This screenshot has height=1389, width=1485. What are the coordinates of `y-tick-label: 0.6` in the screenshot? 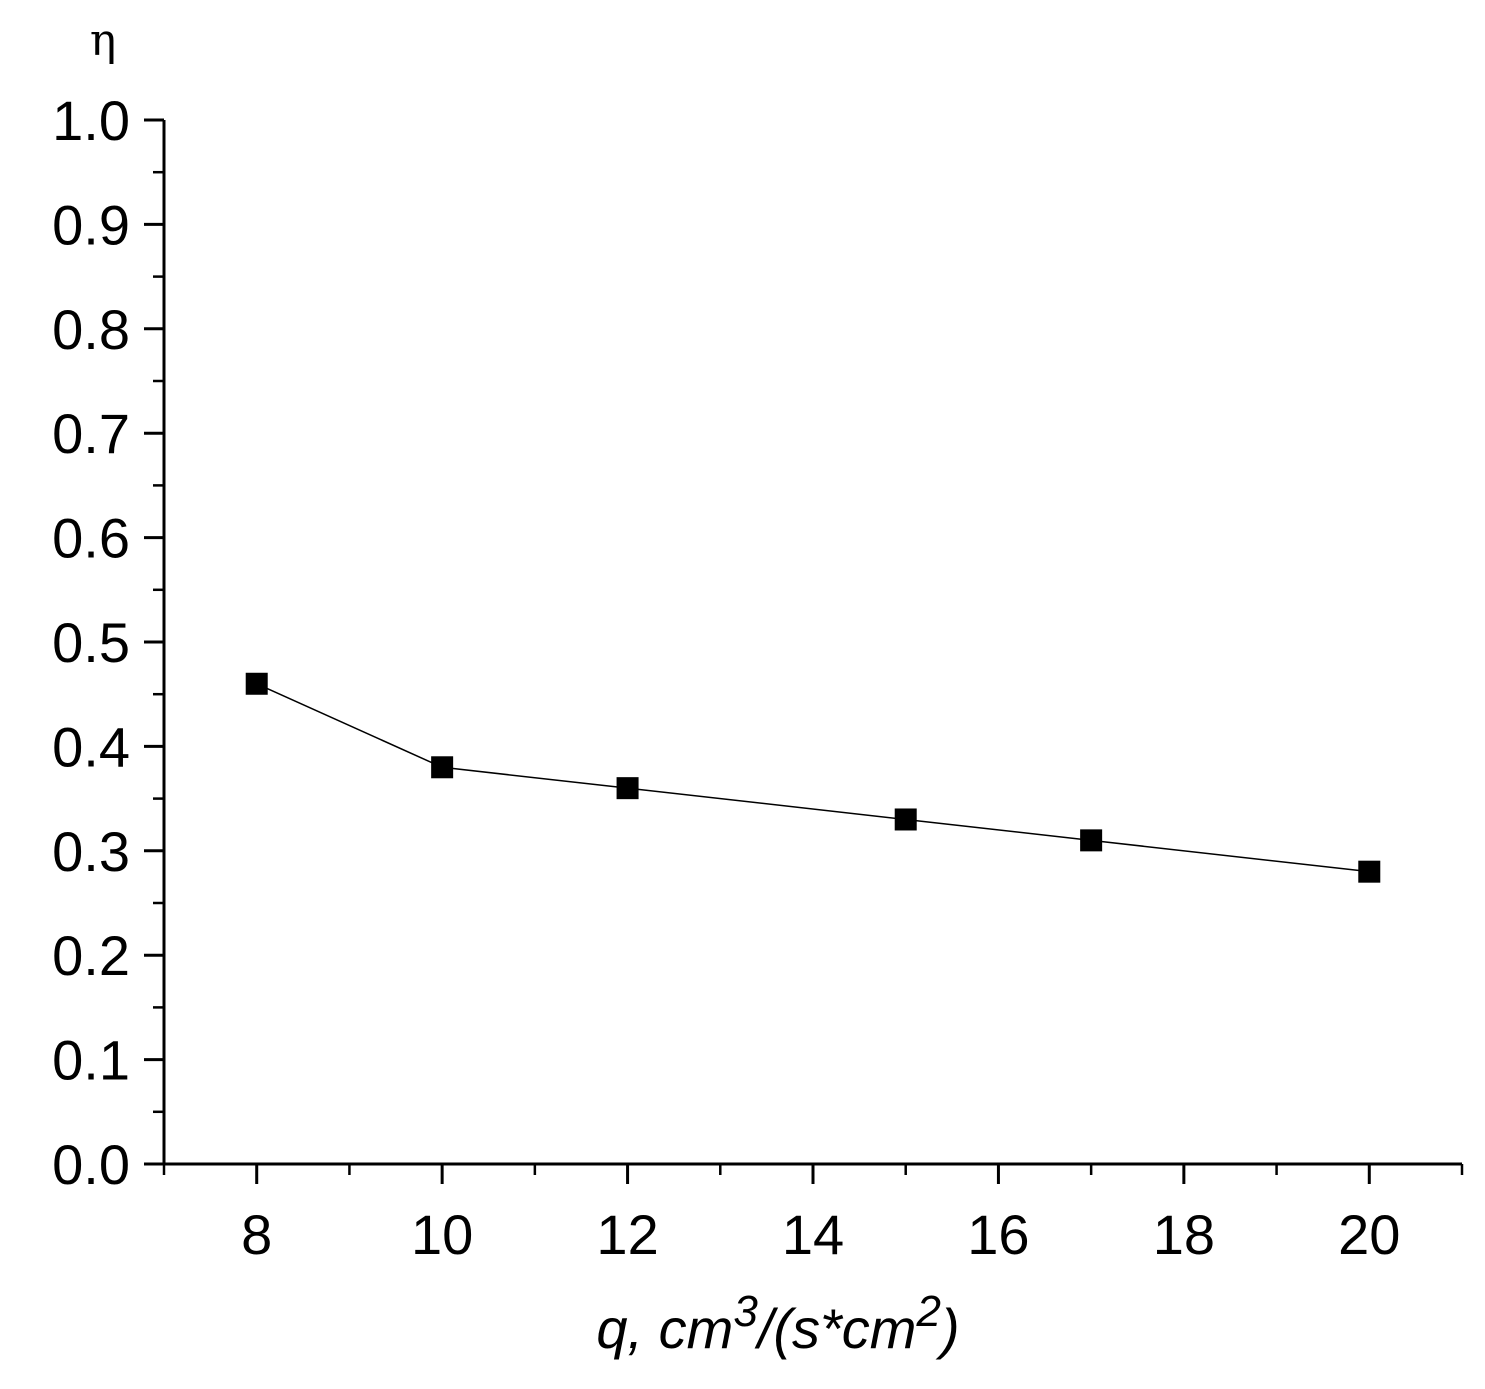 It's located at (91, 538).